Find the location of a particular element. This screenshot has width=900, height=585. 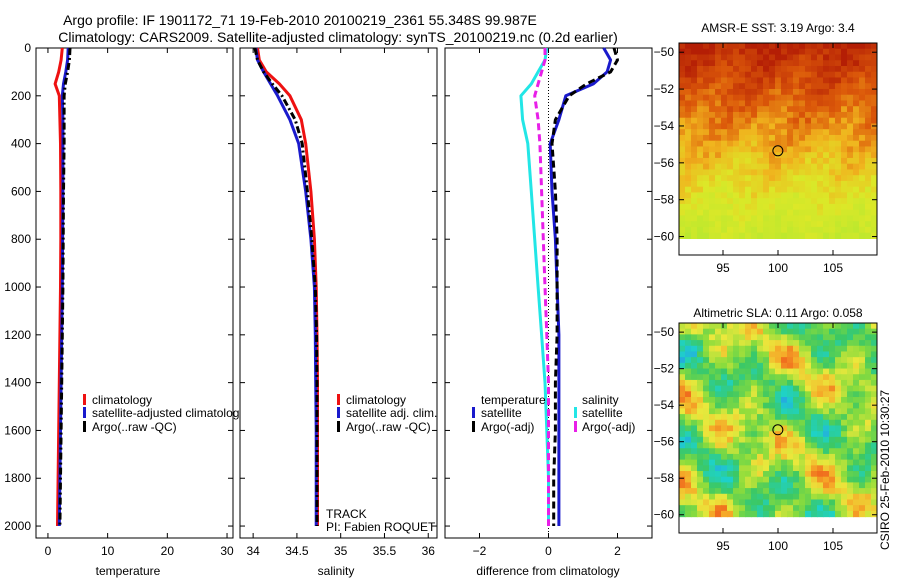

side-caption: CSIRO 25-Feb-2010 10:30:27 is located at coordinates (885, 470).